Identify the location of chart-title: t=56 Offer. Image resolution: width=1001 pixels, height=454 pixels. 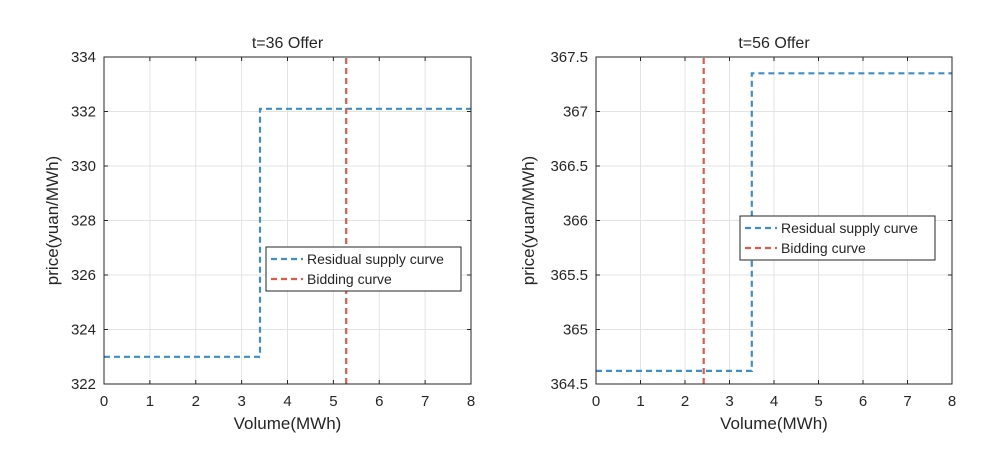
(774, 43).